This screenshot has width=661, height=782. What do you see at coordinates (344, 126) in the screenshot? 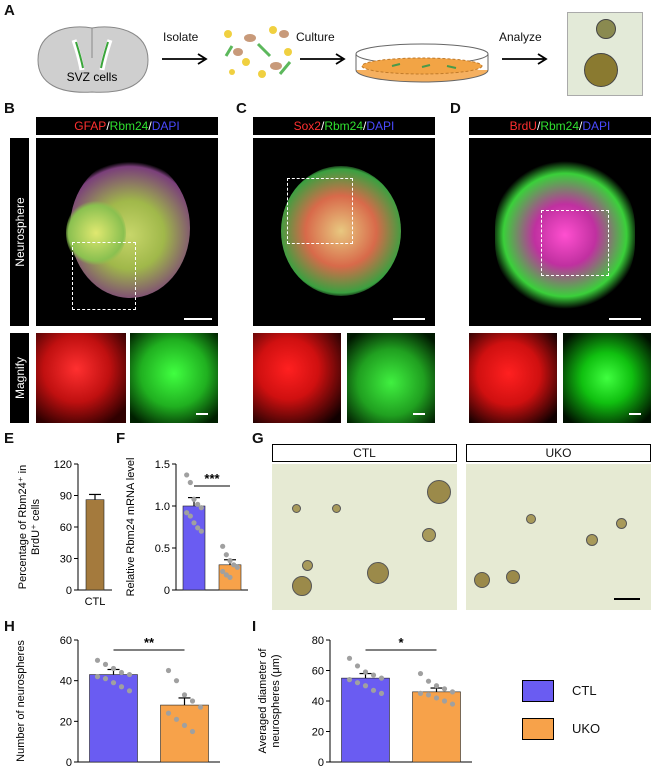
I see `stain-label-c: Sox2/Rbm24/DAPI` at bounding box center [344, 126].